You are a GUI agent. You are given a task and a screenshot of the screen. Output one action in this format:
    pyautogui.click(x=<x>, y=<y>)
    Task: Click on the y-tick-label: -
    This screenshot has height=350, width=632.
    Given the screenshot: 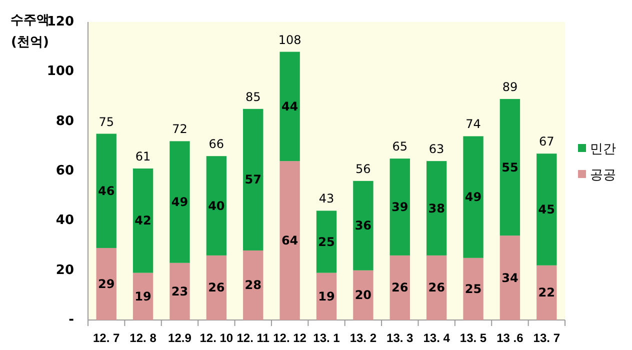 What is the action you would take?
    pyautogui.click(x=71, y=320)
    